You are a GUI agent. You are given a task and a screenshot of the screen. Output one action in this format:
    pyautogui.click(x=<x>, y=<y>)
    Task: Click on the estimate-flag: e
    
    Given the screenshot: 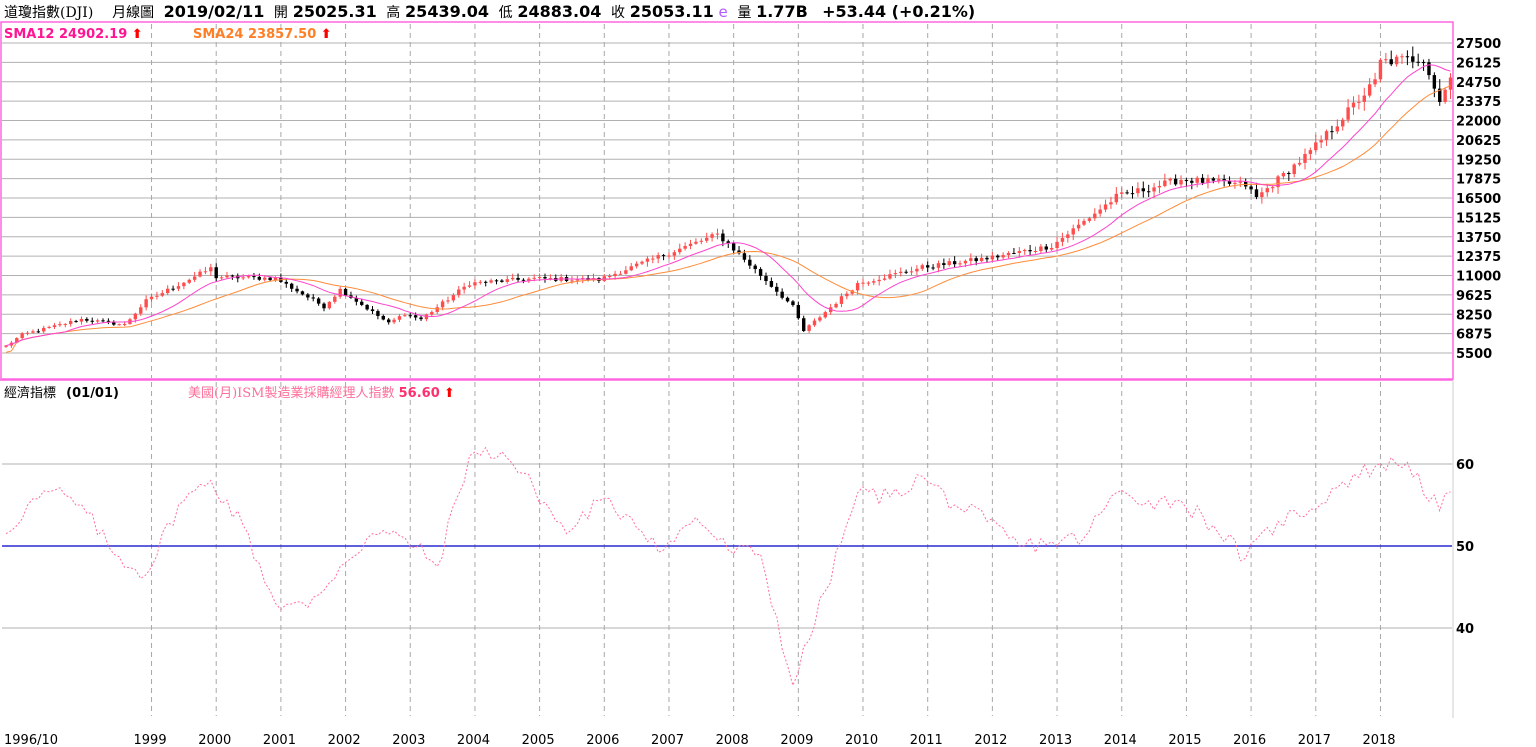 What is the action you would take?
    pyautogui.click(x=723, y=12)
    